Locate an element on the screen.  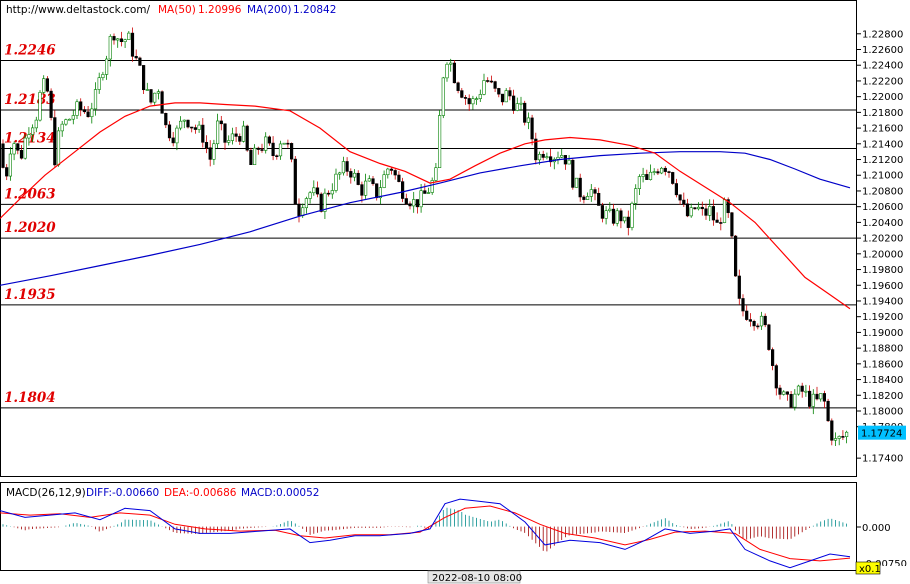
y-tick-label: 1.19200 is located at coordinates (882, 317).